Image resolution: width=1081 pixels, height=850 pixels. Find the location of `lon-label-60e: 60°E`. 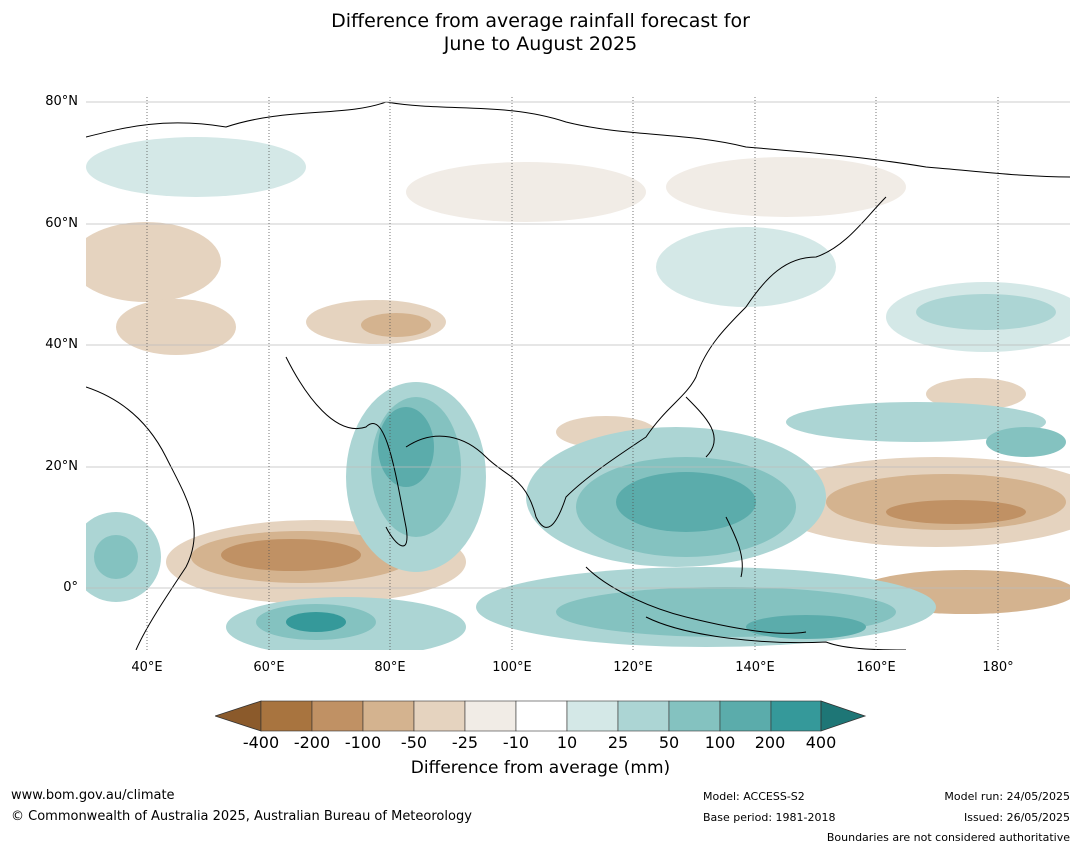

lon-label-60e: 60°E is located at coordinates (269, 667).